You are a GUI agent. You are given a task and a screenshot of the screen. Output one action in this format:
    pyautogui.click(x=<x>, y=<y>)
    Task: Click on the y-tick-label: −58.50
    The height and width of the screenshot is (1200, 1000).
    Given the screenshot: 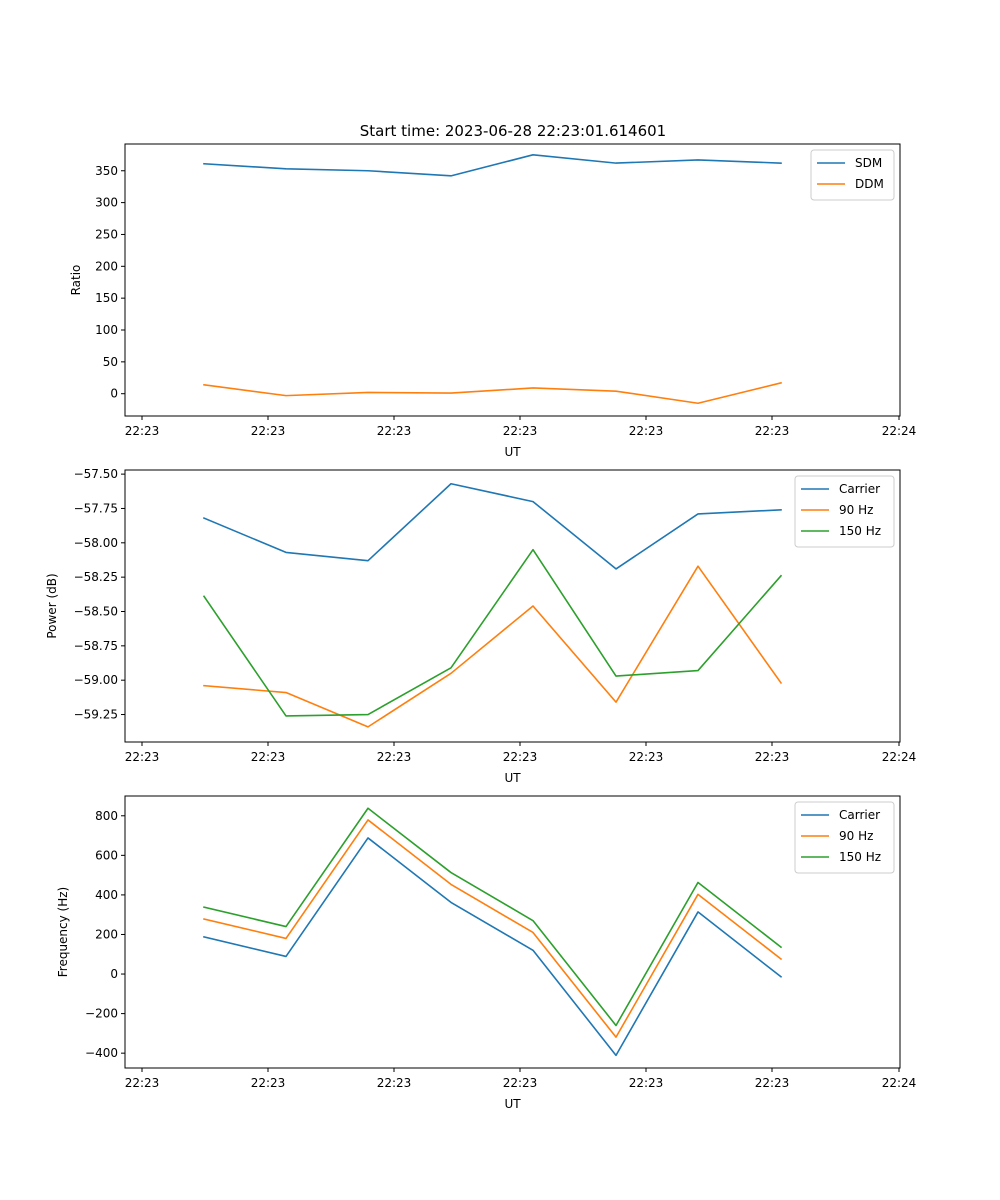 What is the action you would take?
    pyautogui.click(x=96, y=611)
    